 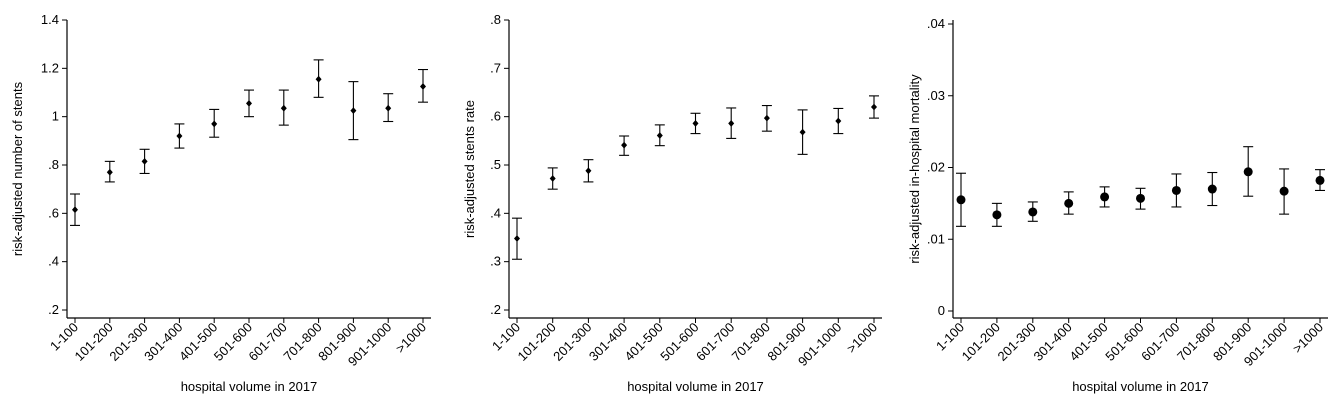 I want to click on y-axis-title: risk-adjusted stents rate, so click(x=469, y=169).